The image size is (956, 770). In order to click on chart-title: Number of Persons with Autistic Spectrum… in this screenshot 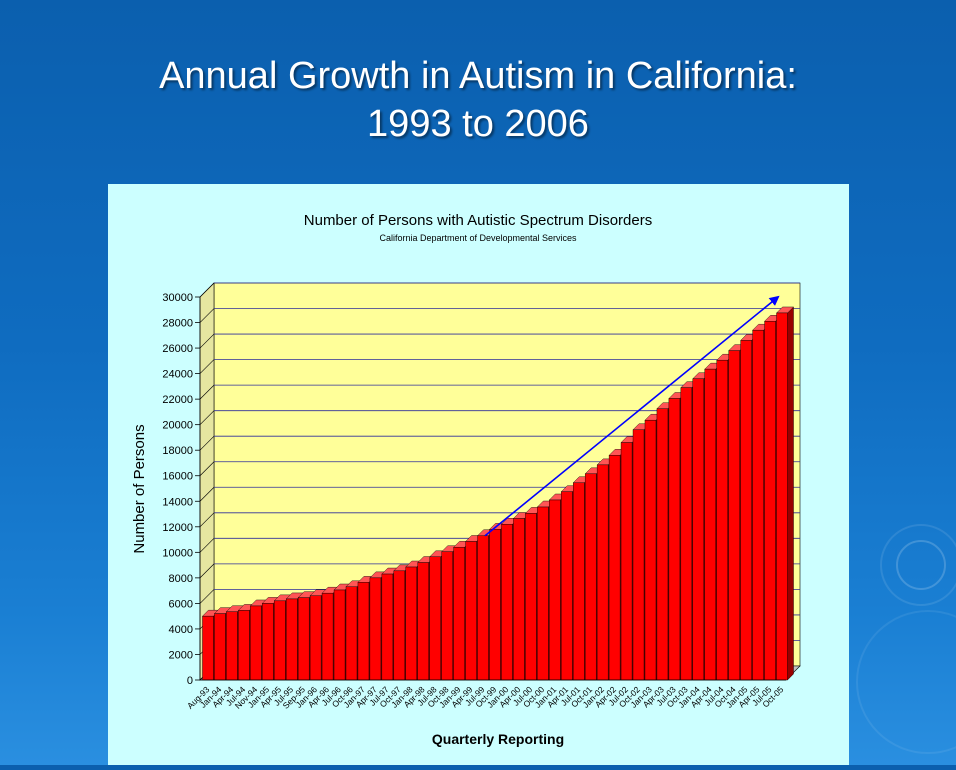, I will do `click(478, 220)`.